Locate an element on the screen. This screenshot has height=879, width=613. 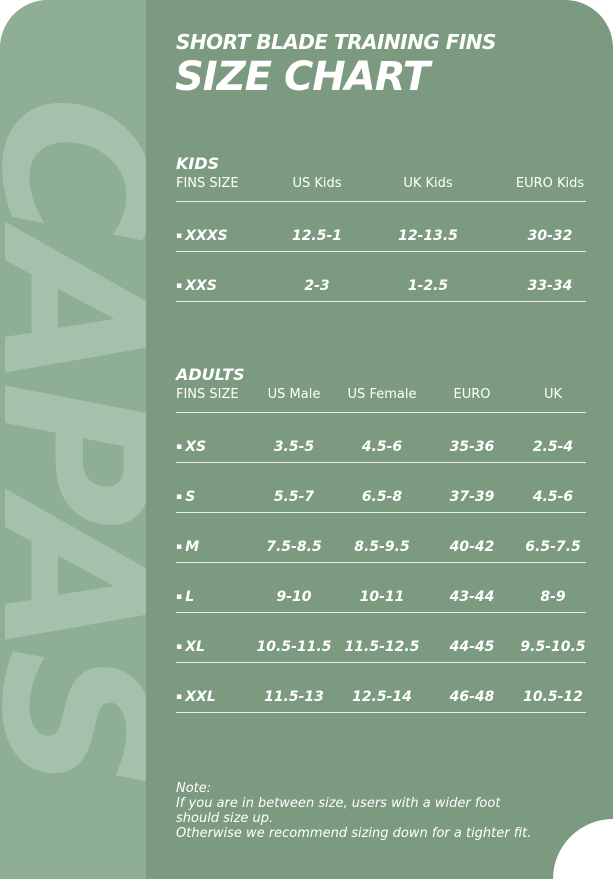
note-label: Note: is located at coordinates (194, 788).